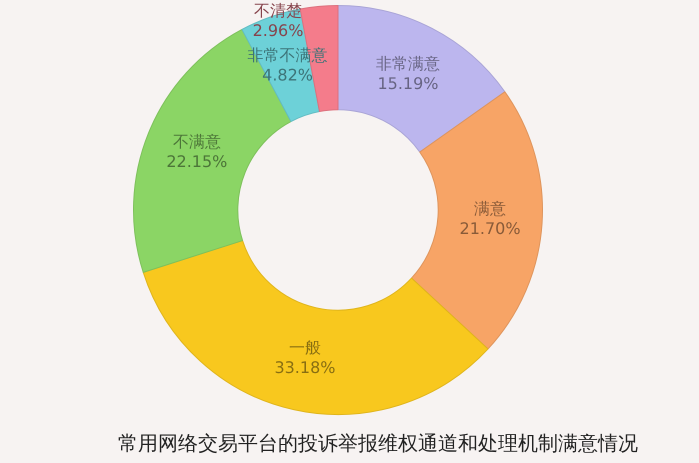 Image resolution: width=699 pixels, height=463 pixels. I want to click on slice-label: 一般, so click(304, 347).